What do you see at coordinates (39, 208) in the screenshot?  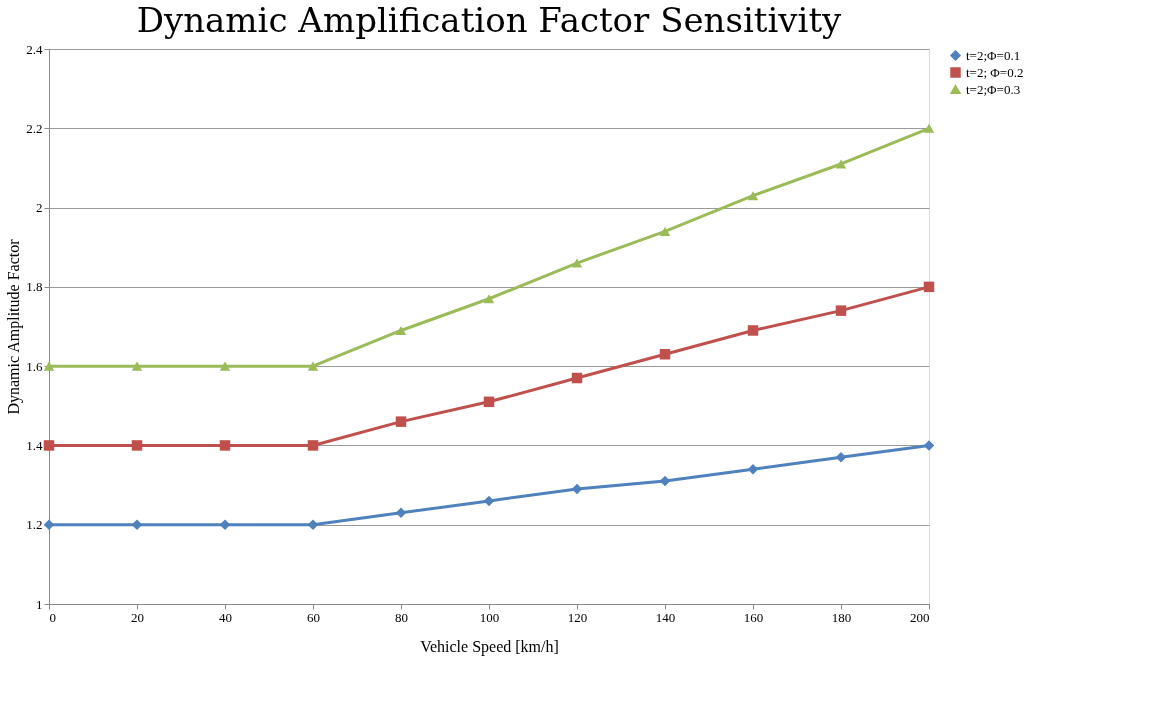 I see `y-tick-label: 2` at bounding box center [39, 208].